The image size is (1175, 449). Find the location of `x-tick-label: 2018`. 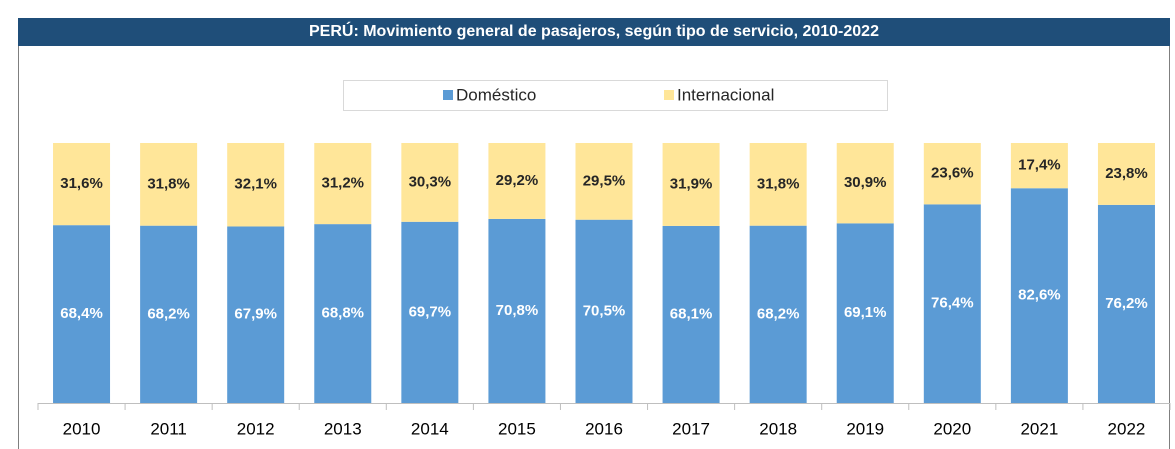

x-tick-label: 2018 is located at coordinates (778, 428).